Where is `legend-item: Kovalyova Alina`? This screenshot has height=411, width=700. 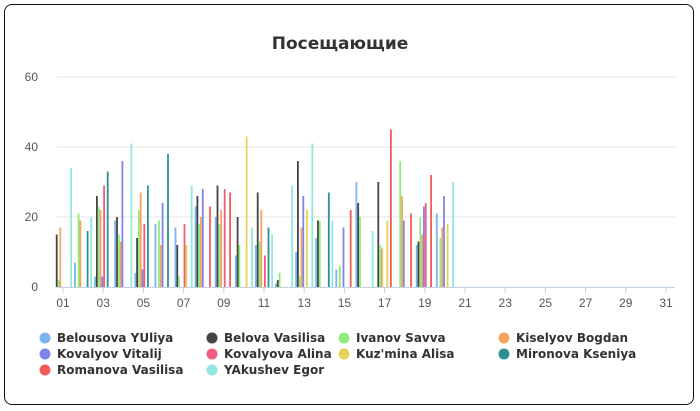
legend-item: Kovalyova Alina is located at coordinates (269, 354).